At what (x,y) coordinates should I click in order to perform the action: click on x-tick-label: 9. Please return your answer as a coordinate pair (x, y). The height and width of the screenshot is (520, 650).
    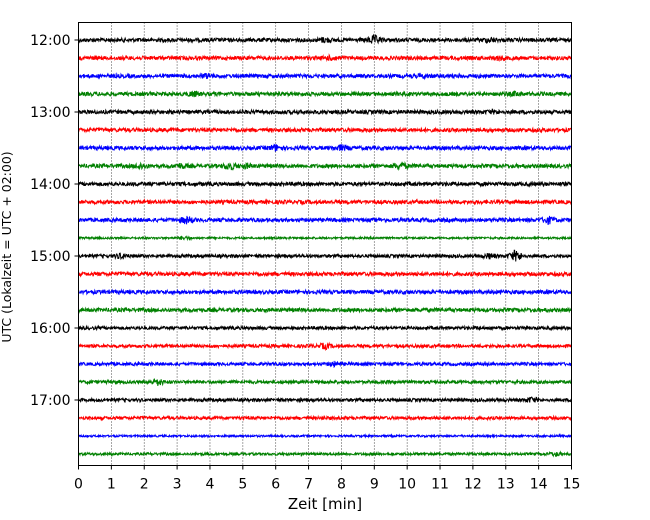
    Looking at the image, I should click on (374, 485).